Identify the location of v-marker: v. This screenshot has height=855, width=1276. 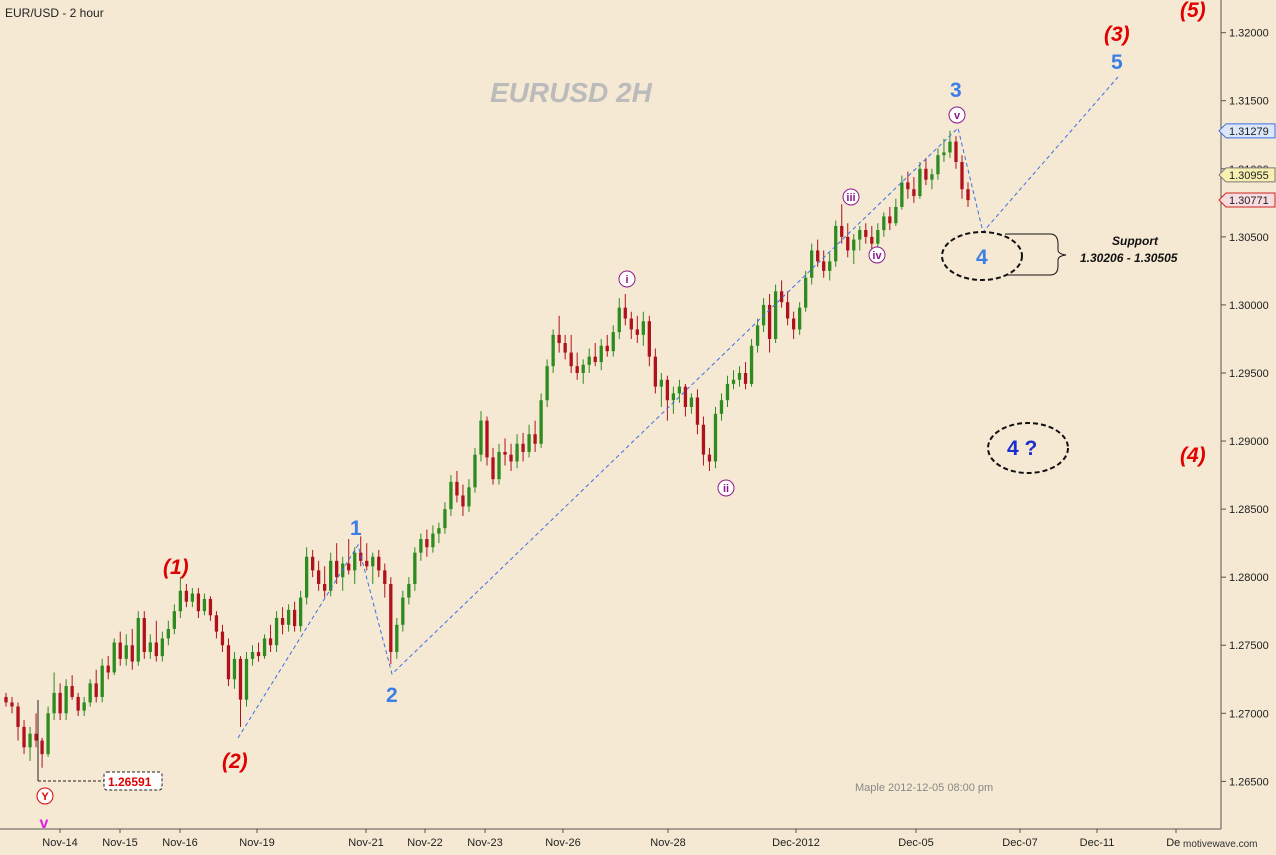
(44, 823).